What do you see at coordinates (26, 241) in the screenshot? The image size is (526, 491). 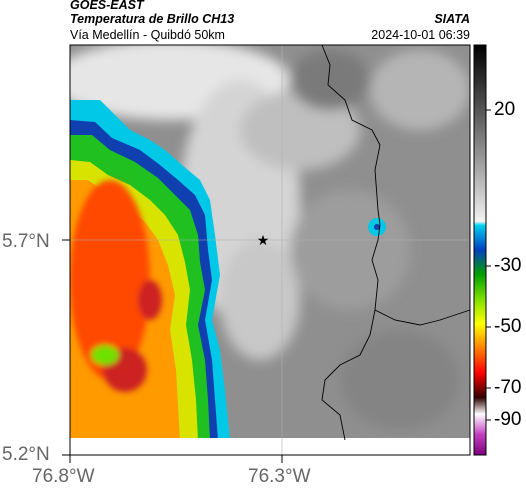 I see `y-tick-label: 5.7°N` at bounding box center [26, 241].